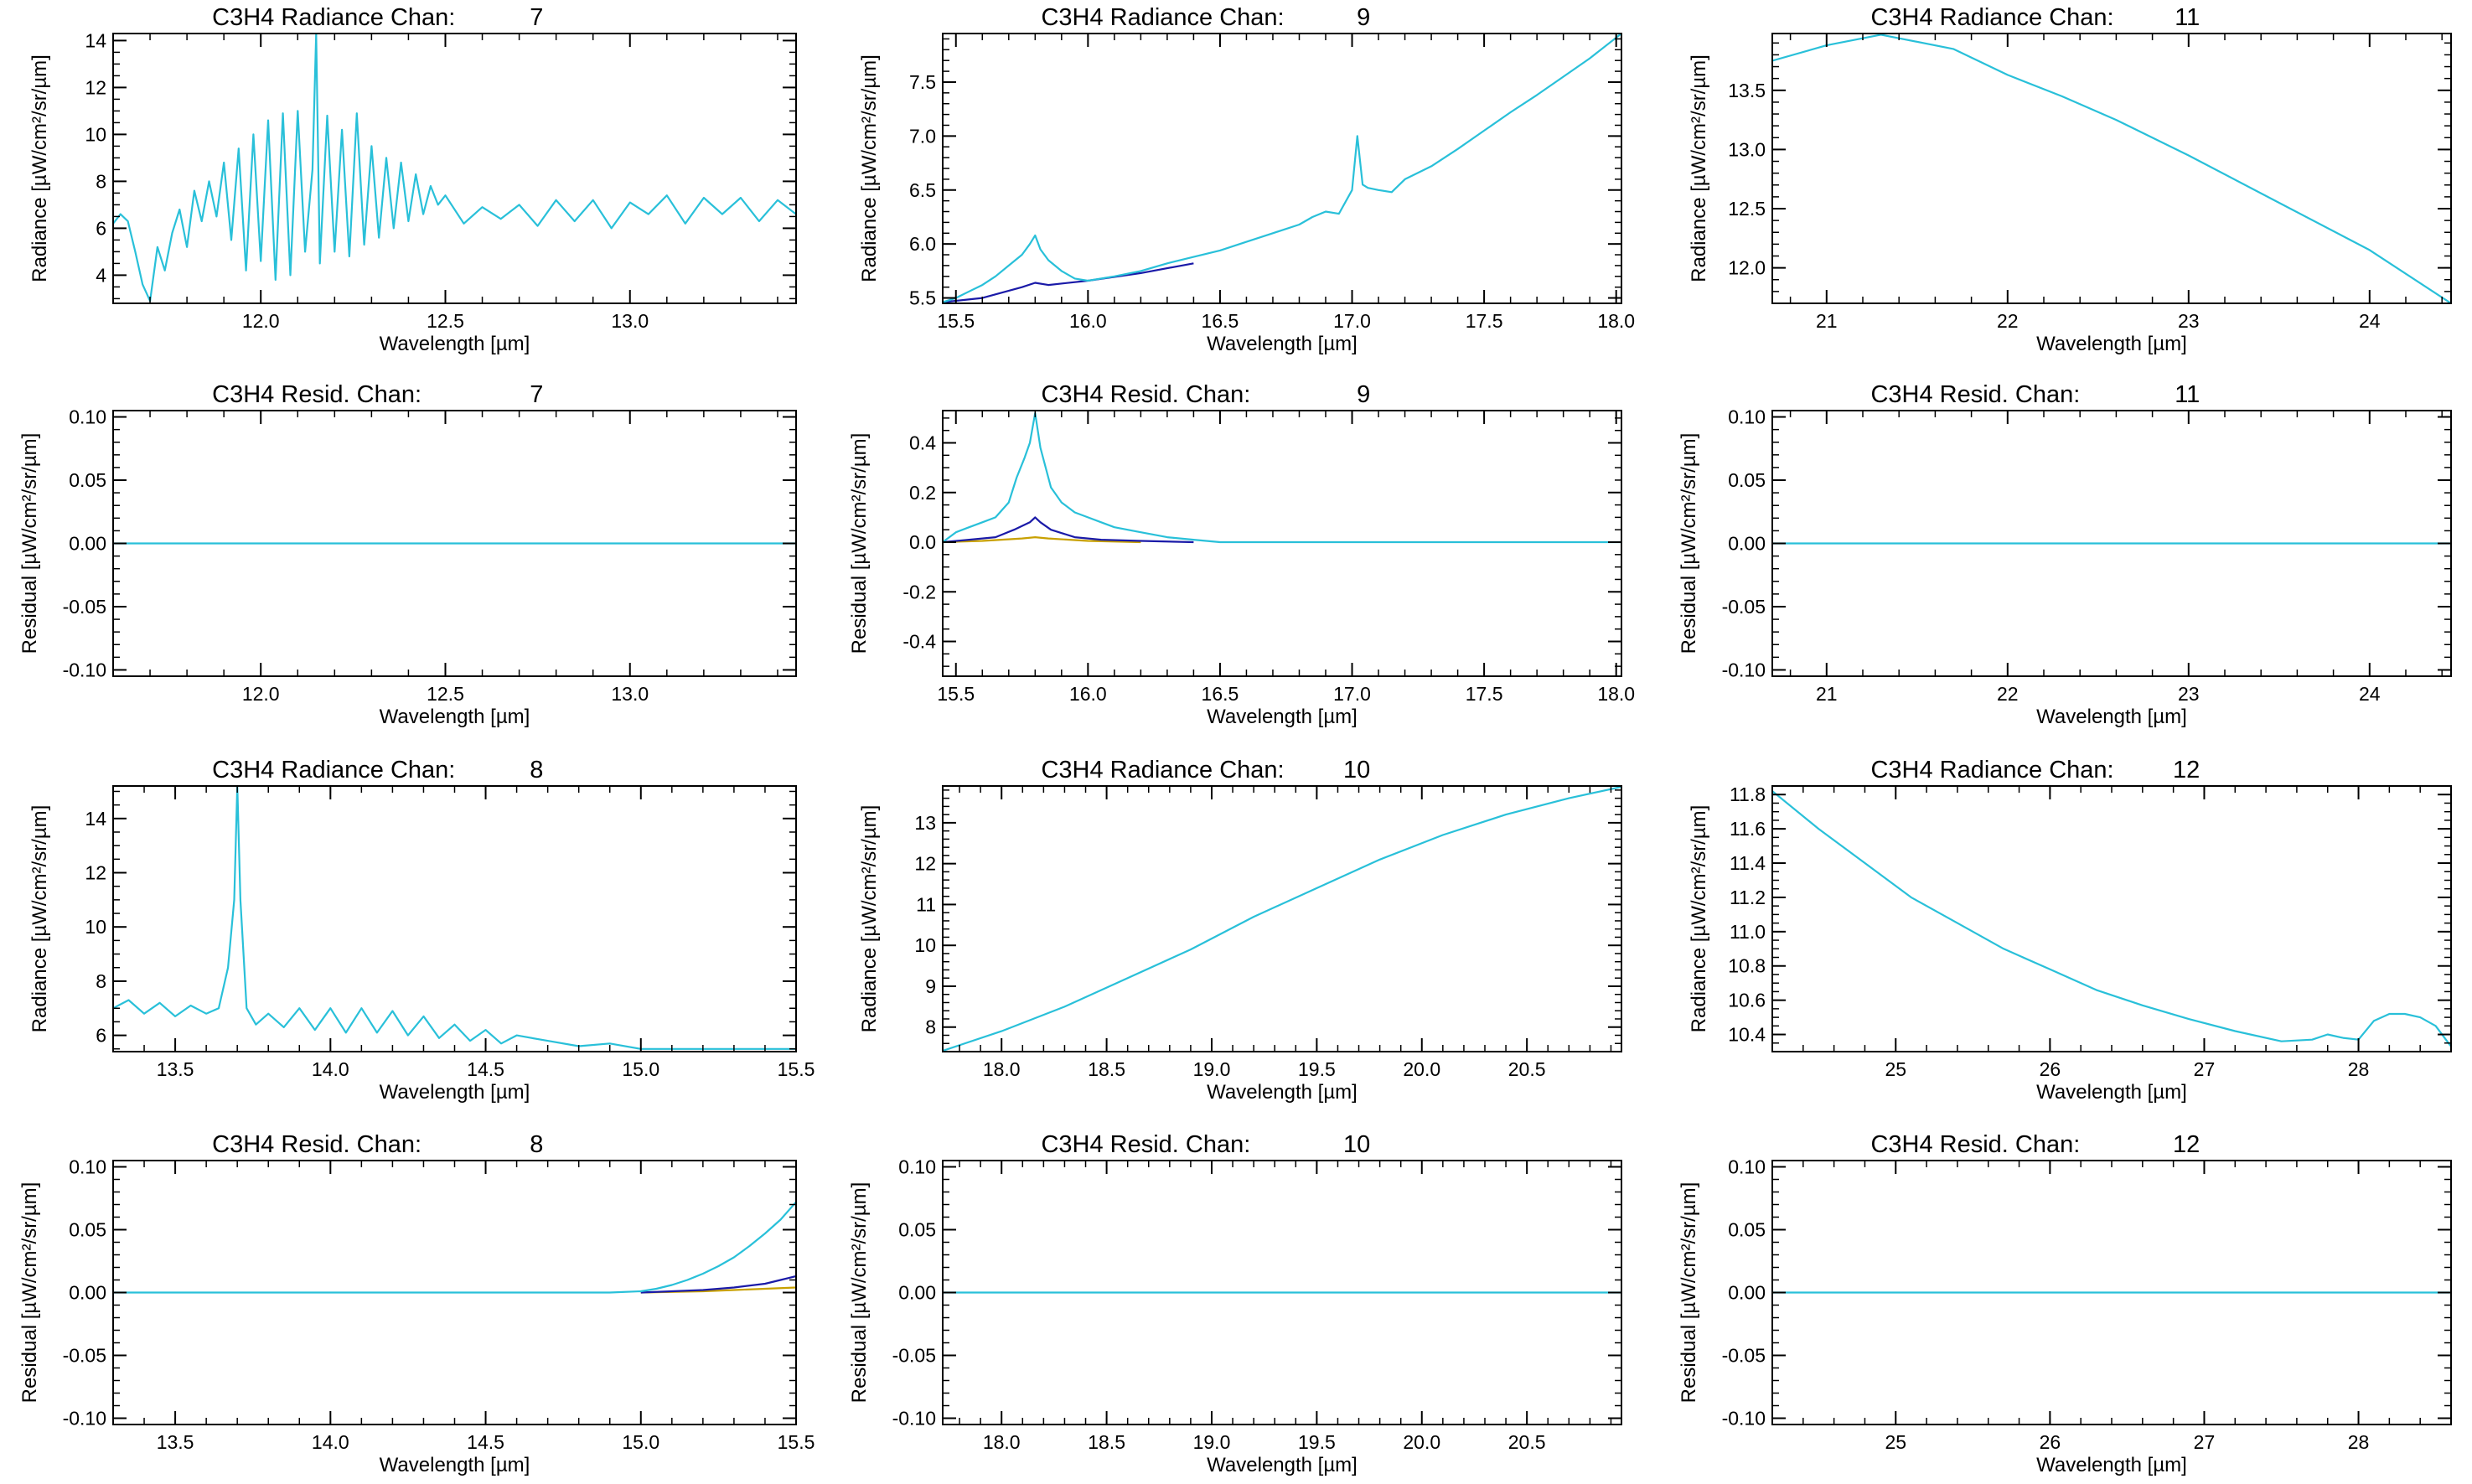  Describe the element at coordinates (859, 1293) in the screenshot. I see `y-axis-label: Residual [µW/cm²/sr/µm]` at that location.